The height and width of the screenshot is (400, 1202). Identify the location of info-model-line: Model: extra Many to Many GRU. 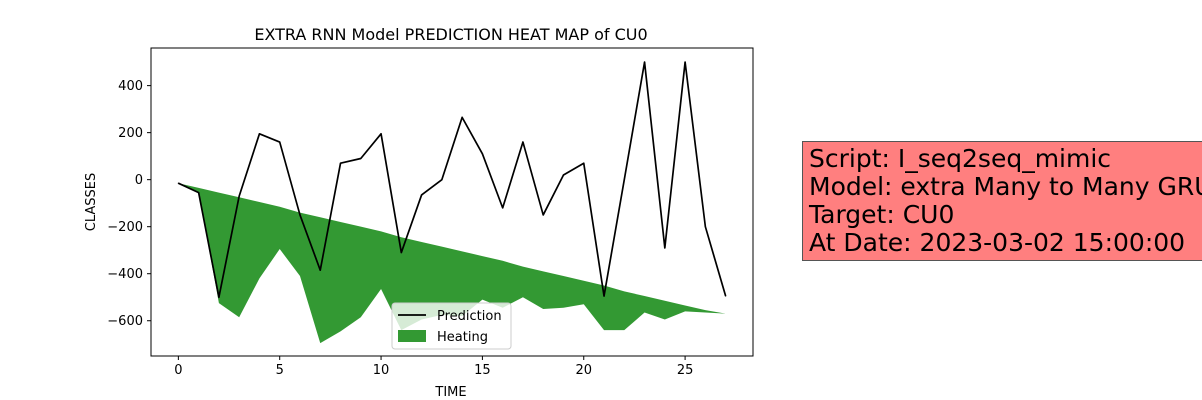
(1005, 186).